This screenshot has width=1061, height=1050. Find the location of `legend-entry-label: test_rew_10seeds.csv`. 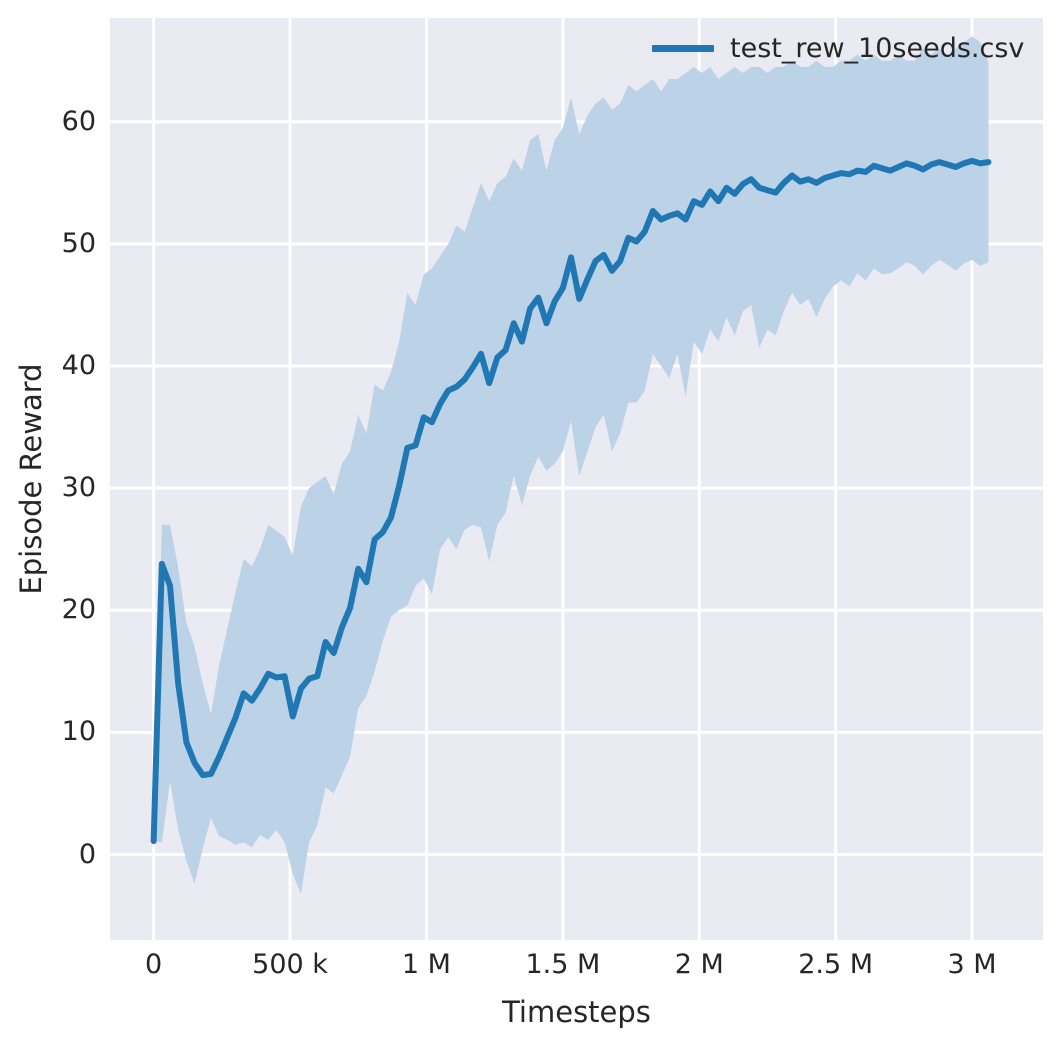

legend-entry-label: test_rew_10seeds.csv is located at coordinates (877, 48).